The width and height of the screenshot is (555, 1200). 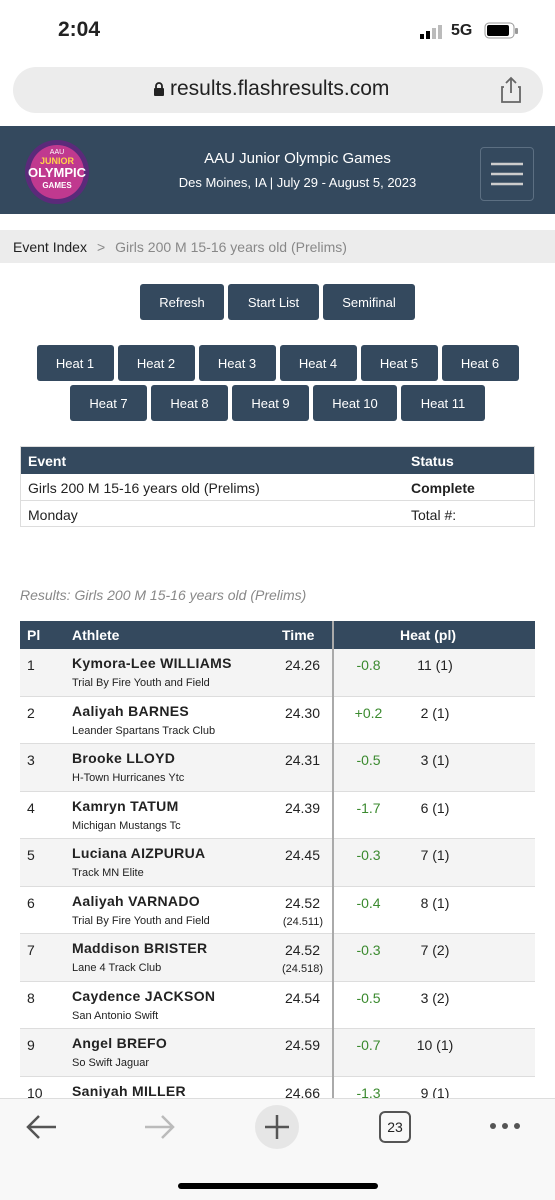 I want to click on place: 2, so click(x=31, y=712).